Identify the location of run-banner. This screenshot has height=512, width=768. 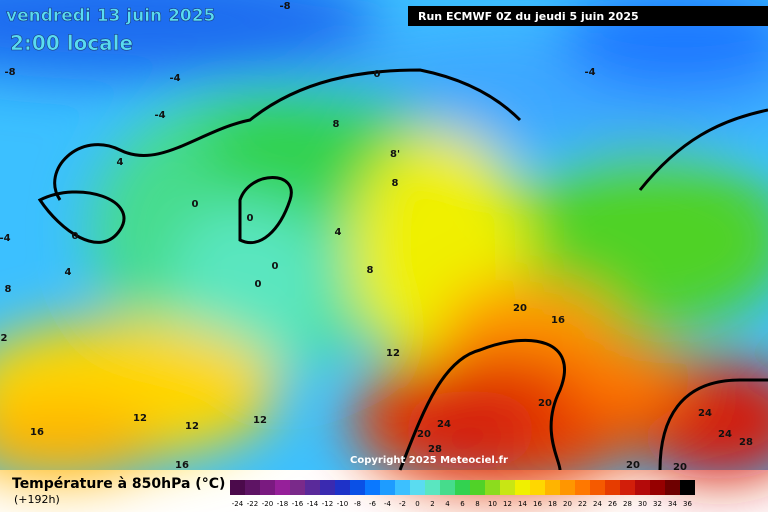
(588, 16).